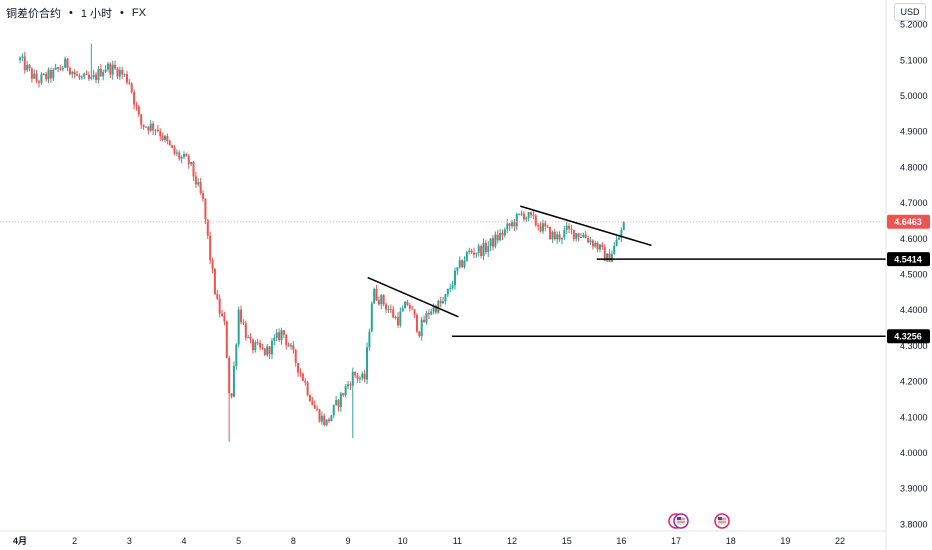  What do you see at coordinates (840, 541) in the screenshot?
I see `time-tick-label: 22` at bounding box center [840, 541].